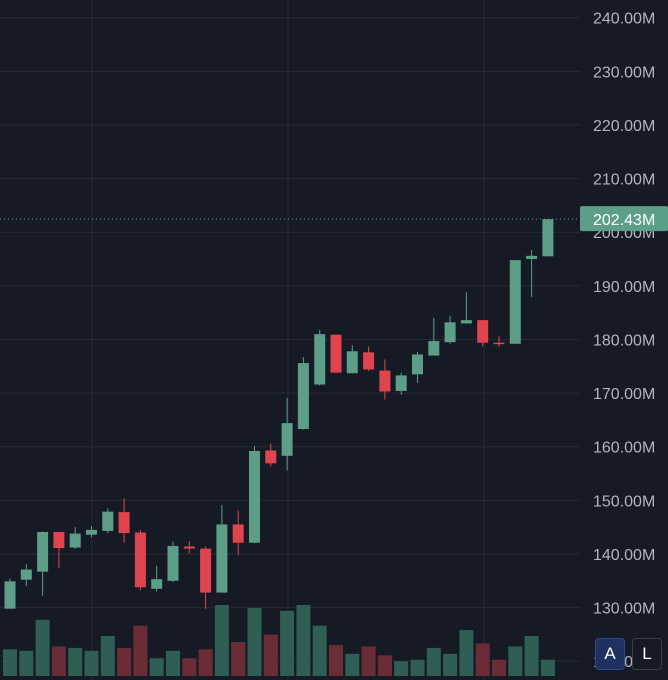 The width and height of the screenshot is (668, 680). Describe the element at coordinates (624, 287) in the screenshot. I see `price-tick-label: 190.00M` at that location.